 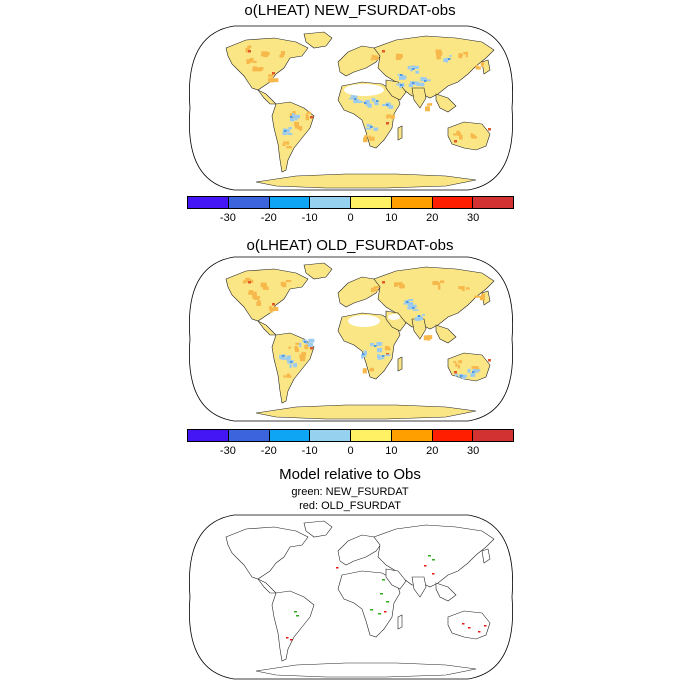 What do you see at coordinates (351, 339) in the screenshot?
I see `map-panel-old-fsurdat` at bounding box center [351, 339].